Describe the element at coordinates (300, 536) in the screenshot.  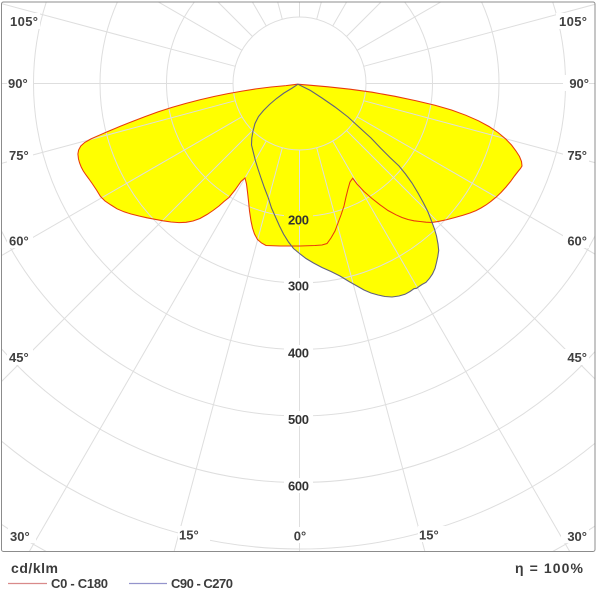
I see `svg-text: 0°` at that location.